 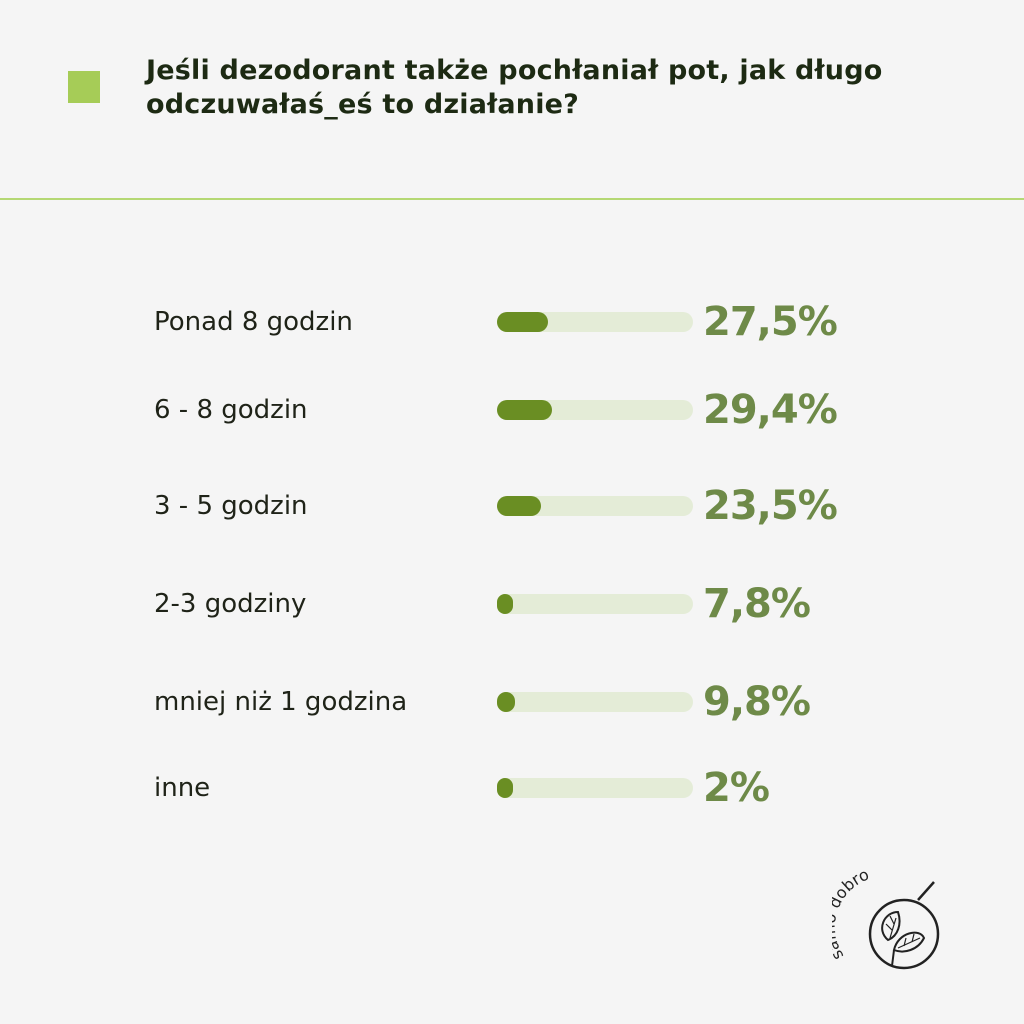 What do you see at coordinates (736, 788) in the screenshot?
I see `value-label: 2%` at bounding box center [736, 788].